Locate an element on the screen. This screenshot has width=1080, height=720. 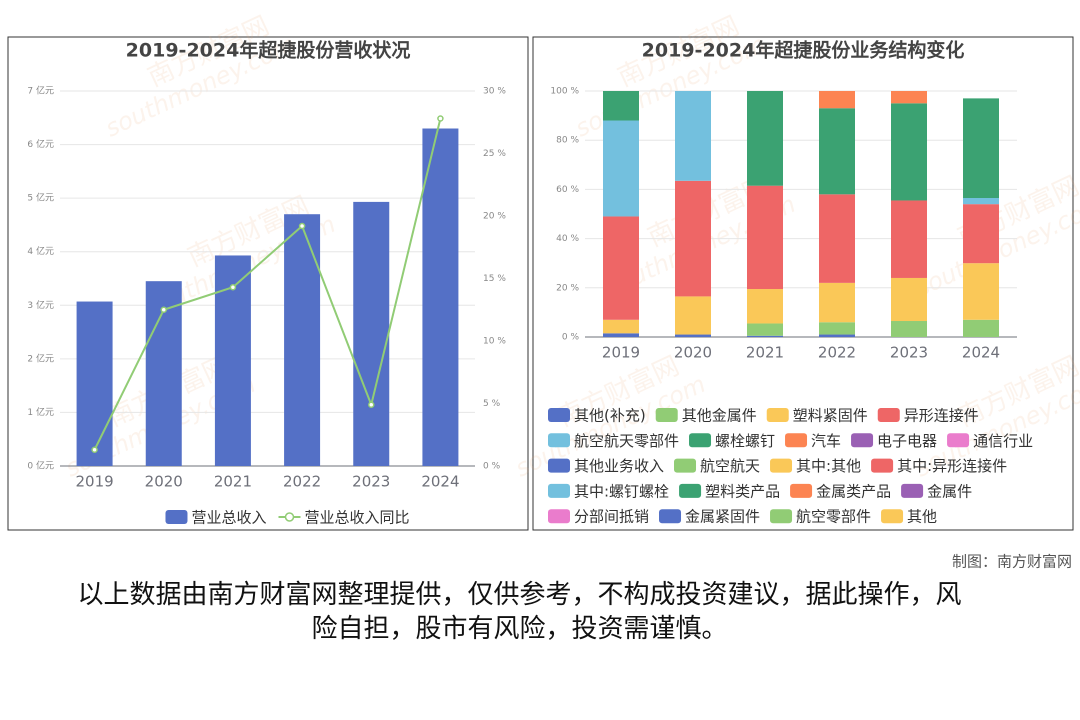
legend-item: 电子电器 is located at coordinates (894, 441).